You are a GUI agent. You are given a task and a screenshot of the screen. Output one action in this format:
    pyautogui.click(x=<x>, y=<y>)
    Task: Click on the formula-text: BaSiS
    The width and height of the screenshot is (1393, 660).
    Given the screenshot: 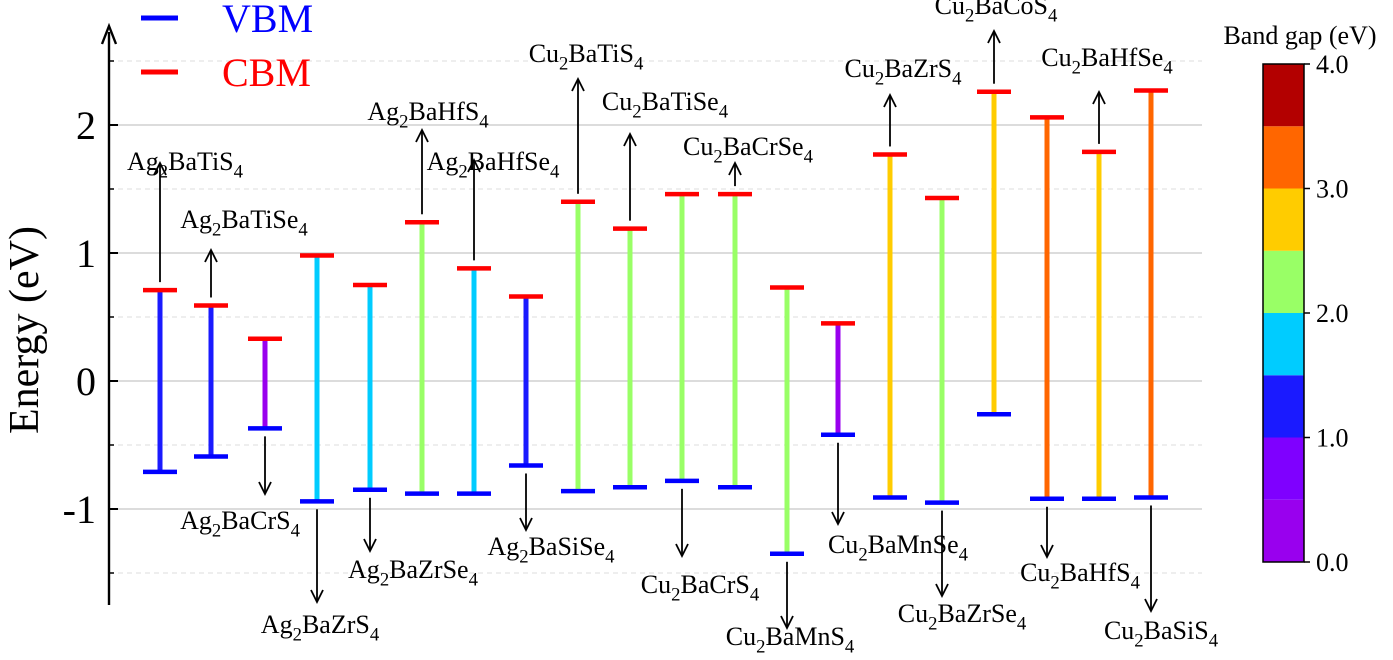 What is the action you would take?
    pyautogui.click(x=1176, y=630)
    